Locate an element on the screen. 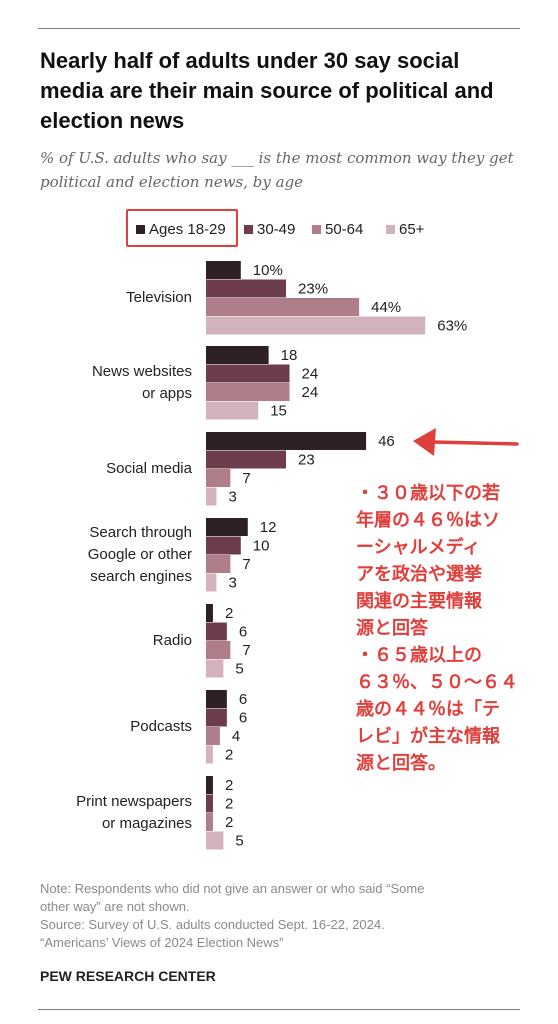  category-label-line: Television is located at coordinates (159, 297).